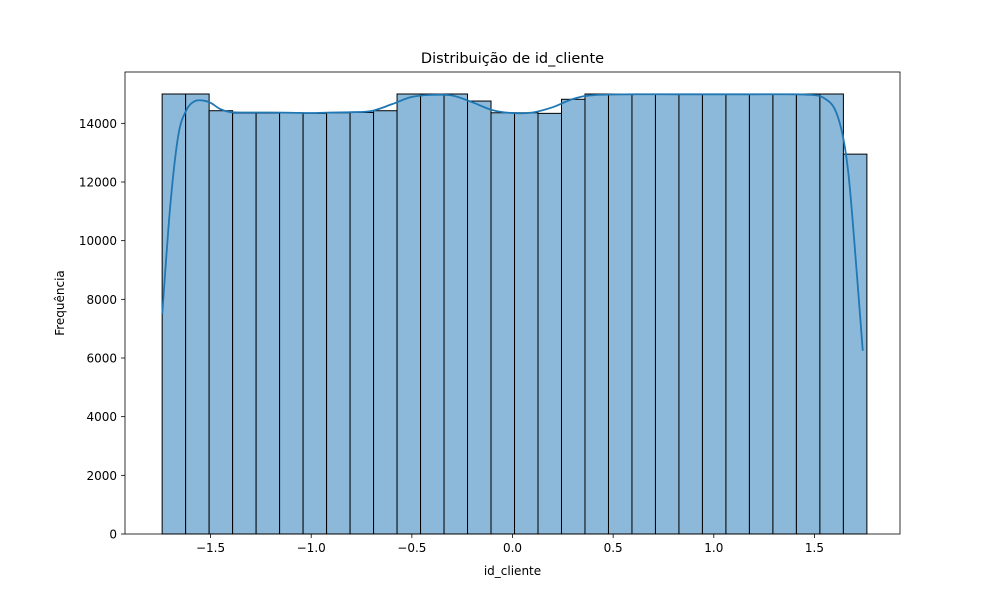 The height and width of the screenshot is (600, 1000). Describe the element at coordinates (98, 183) in the screenshot. I see `y-tick-label: 12000` at that location.